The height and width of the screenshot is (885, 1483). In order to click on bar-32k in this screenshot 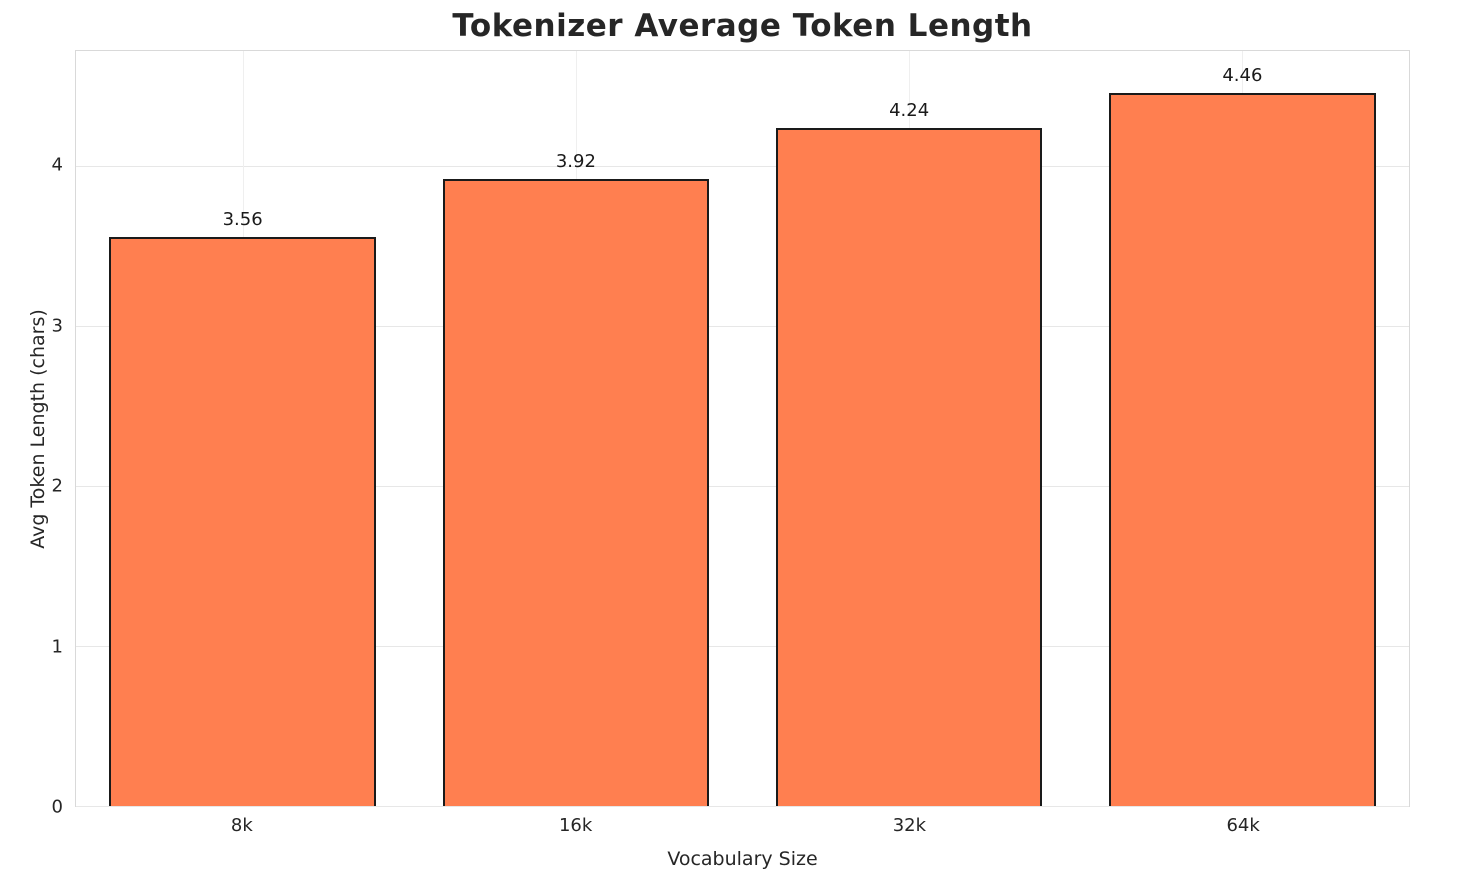, I will do `click(909, 466)`.